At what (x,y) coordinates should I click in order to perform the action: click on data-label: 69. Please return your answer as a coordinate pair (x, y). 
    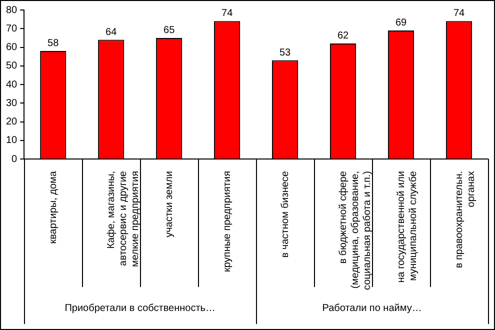
    Looking at the image, I should click on (401, 22).